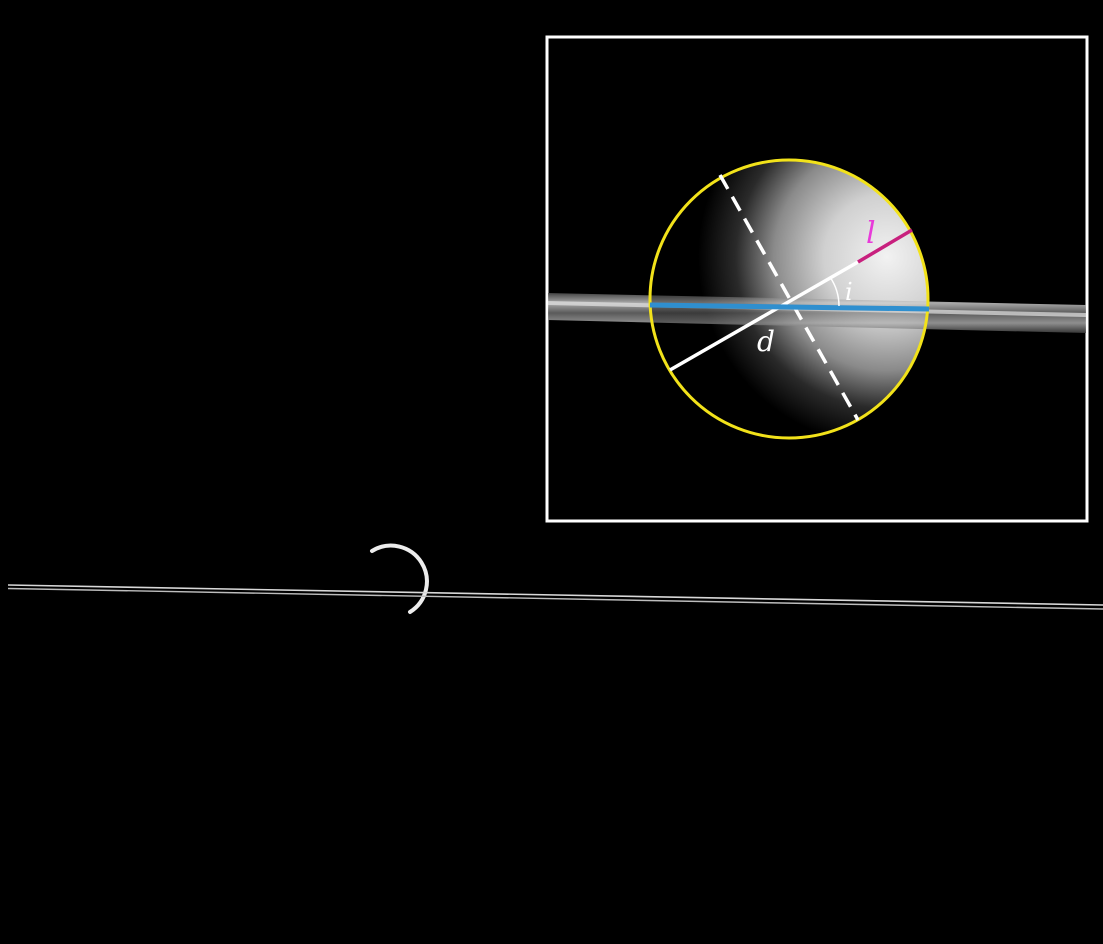  What do you see at coordinates (399, 578) in the screenshot?
I see `small-moon-lit-limb` at bounding box center [399, 578].